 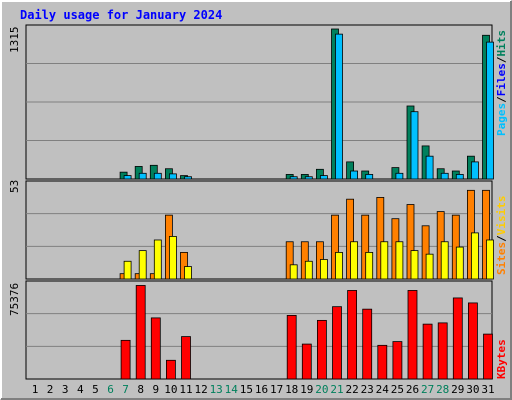 What do you see at coordinates (246, 389) in the screenshot?
I see `day-label-15: 15` at bounding box center [246, 389].